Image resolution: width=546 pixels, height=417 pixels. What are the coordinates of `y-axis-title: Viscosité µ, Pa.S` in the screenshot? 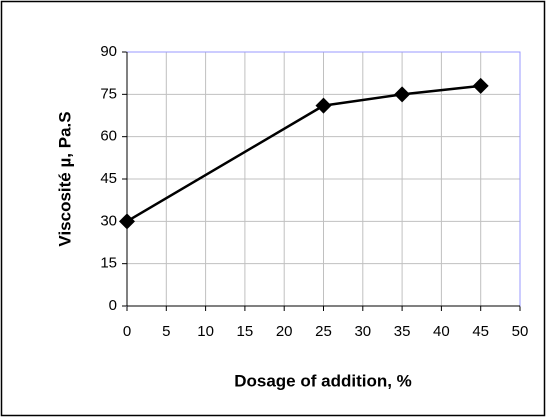 It's located at (64, 178).